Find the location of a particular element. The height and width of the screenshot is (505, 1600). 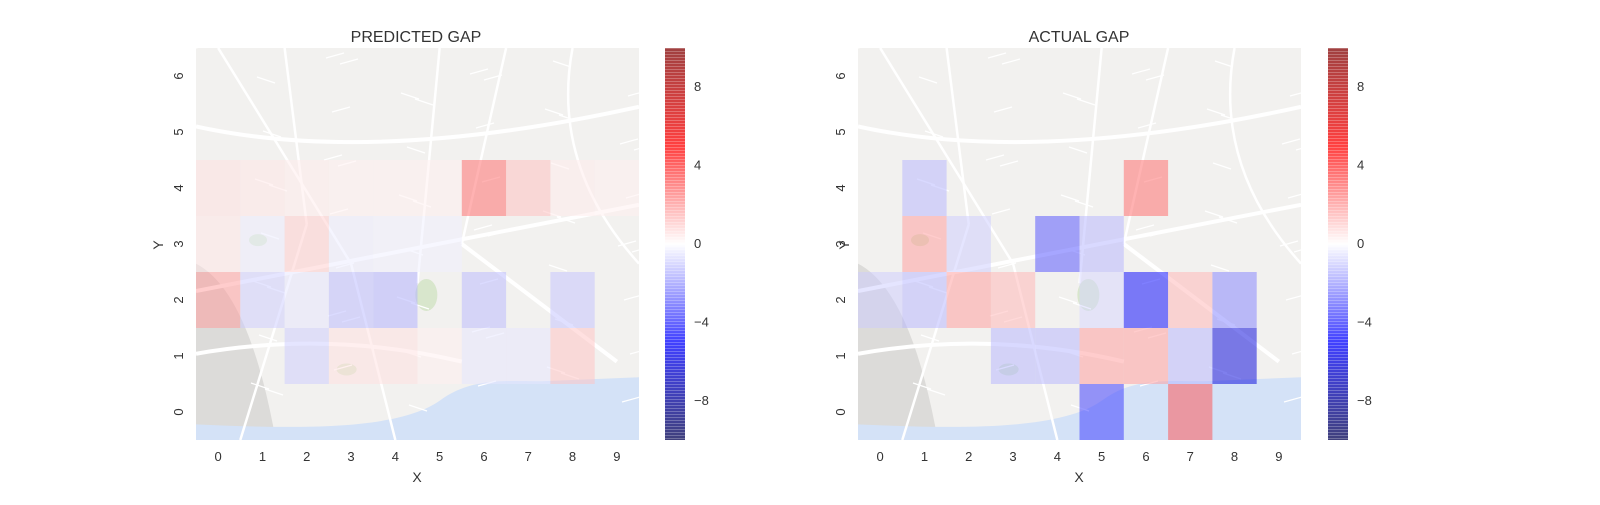

colorbar-tick-label: −4 is located at coordinates (701, 321).